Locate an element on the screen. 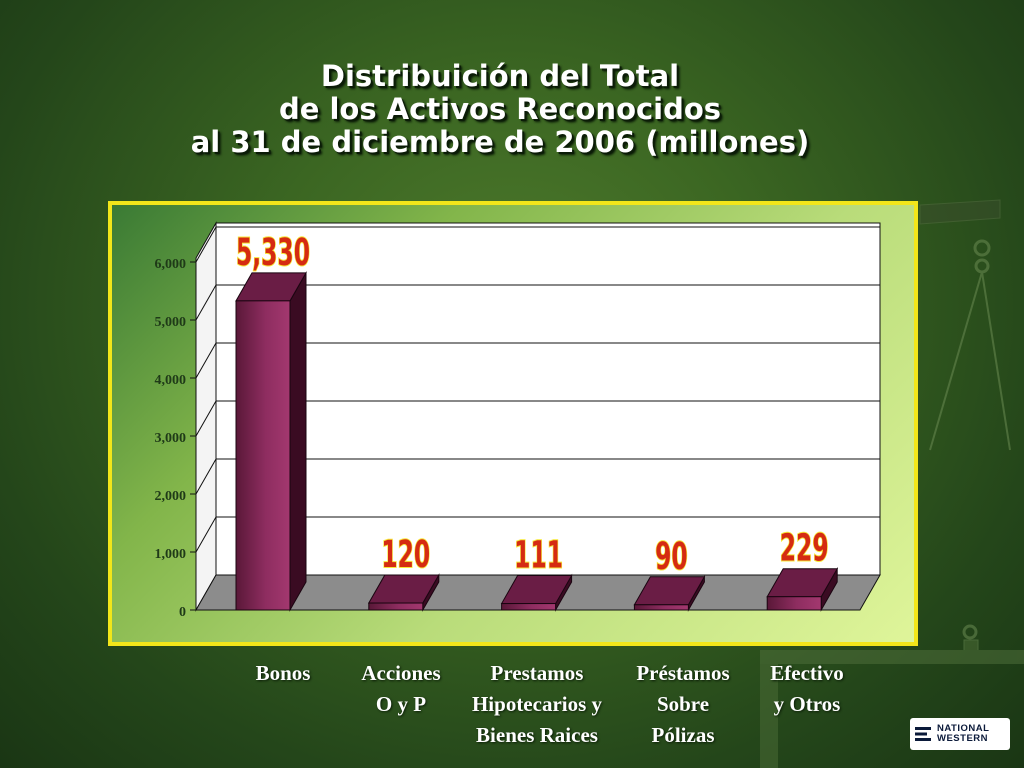 The width and height of the screenshot is (1024, 768). national-western-logo: NATIONAL WESTERN is located at coordinates (960, 734).